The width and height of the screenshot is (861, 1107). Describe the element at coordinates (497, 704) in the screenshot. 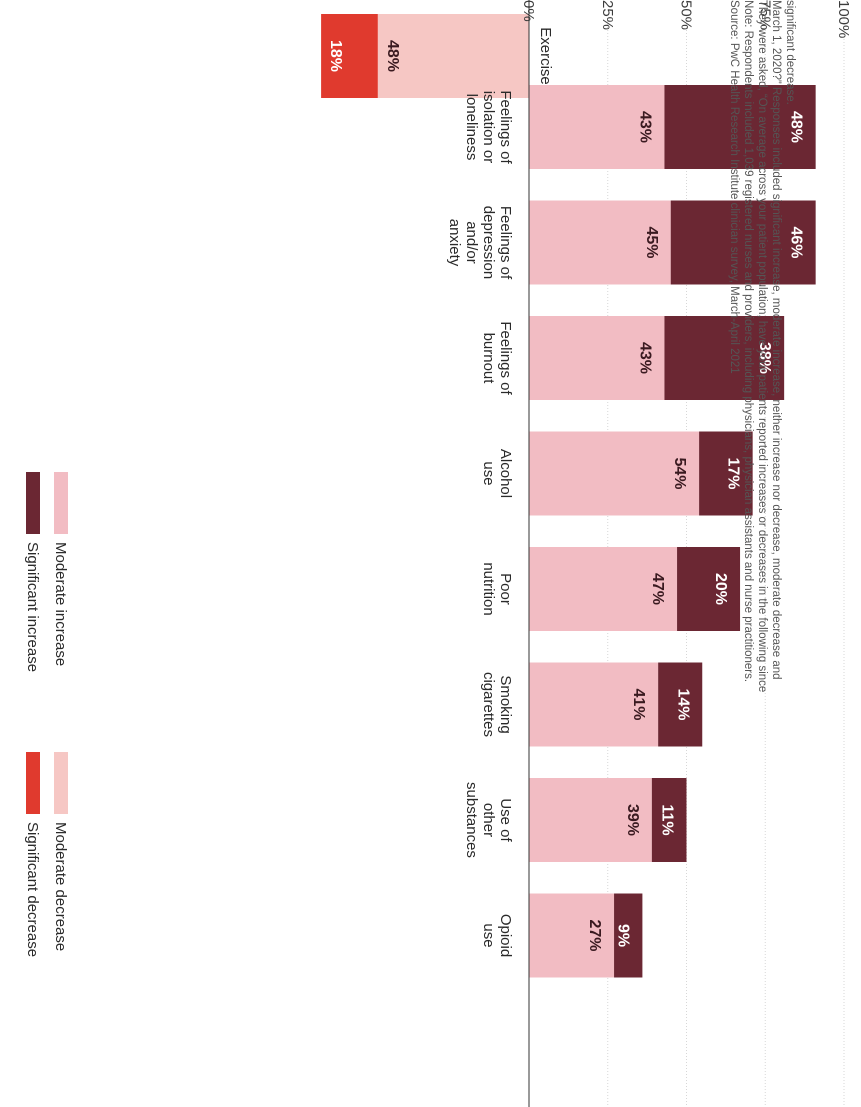

I see `x-tick-label: Smokingcigarettes` at that location.